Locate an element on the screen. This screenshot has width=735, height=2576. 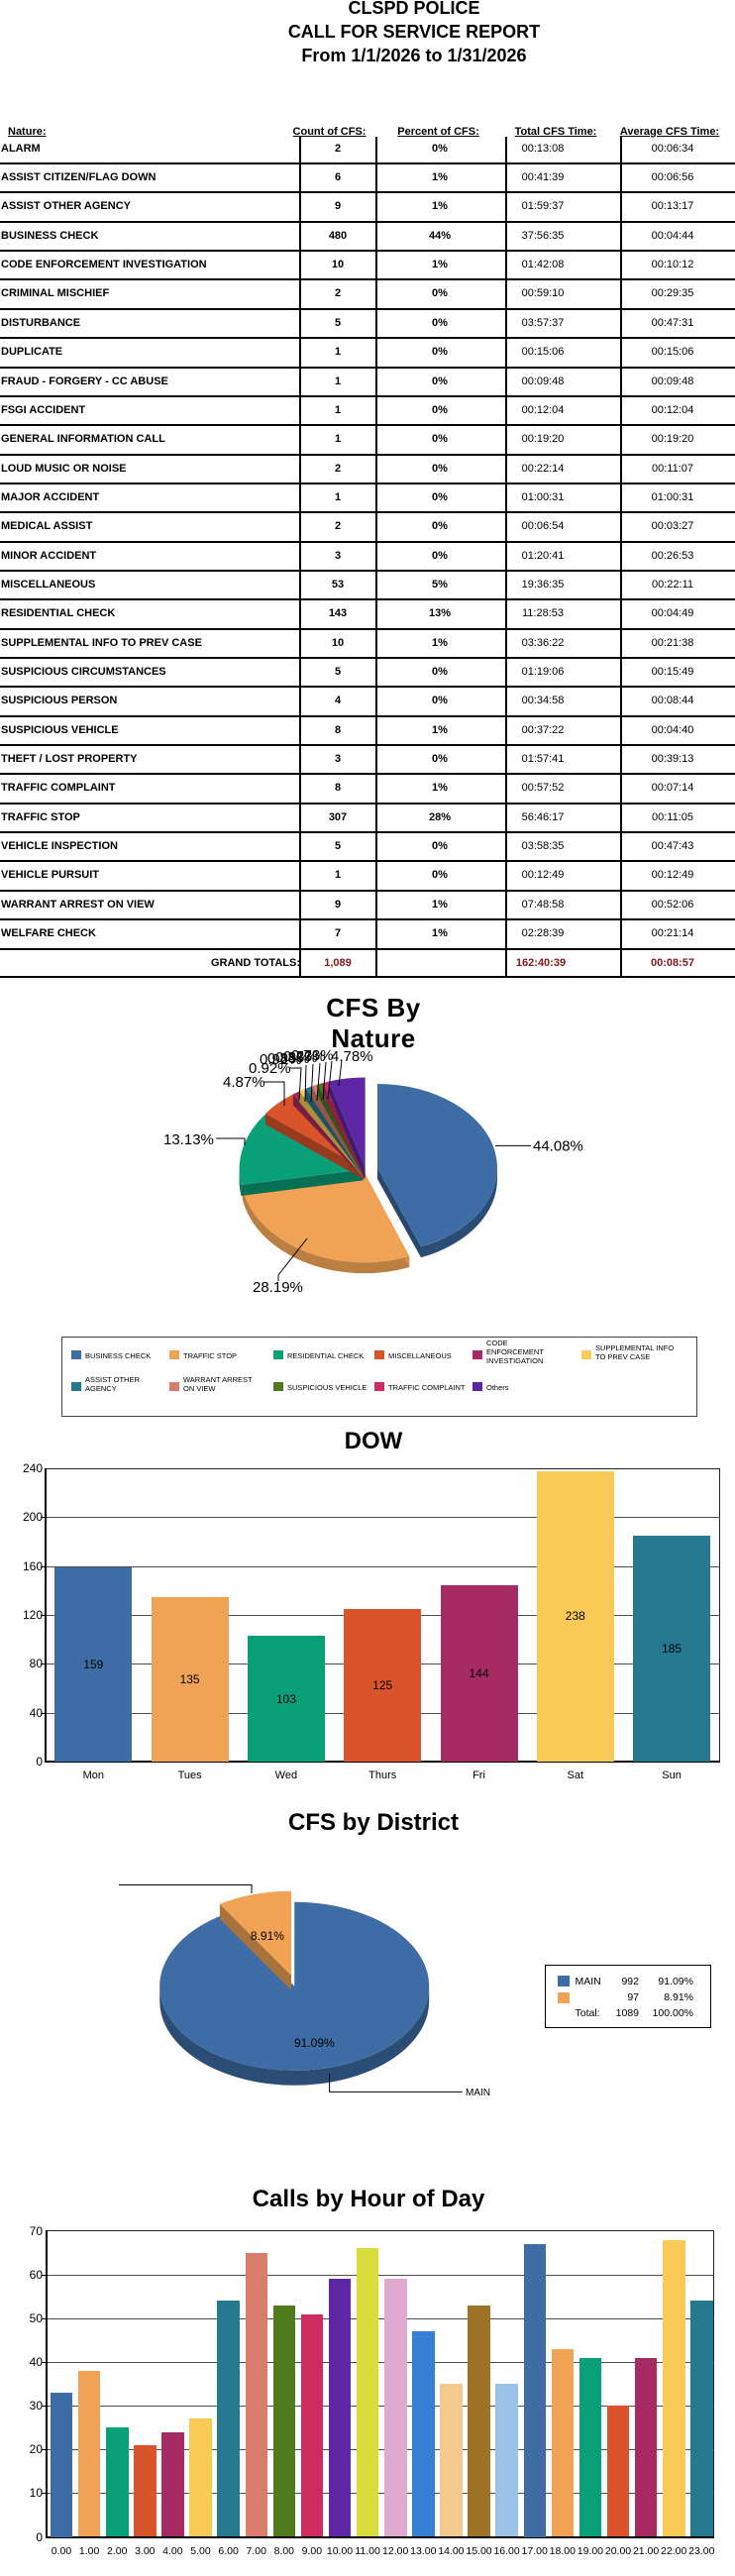
svg-text: 8.91% is located at coordinates (267, 1936).